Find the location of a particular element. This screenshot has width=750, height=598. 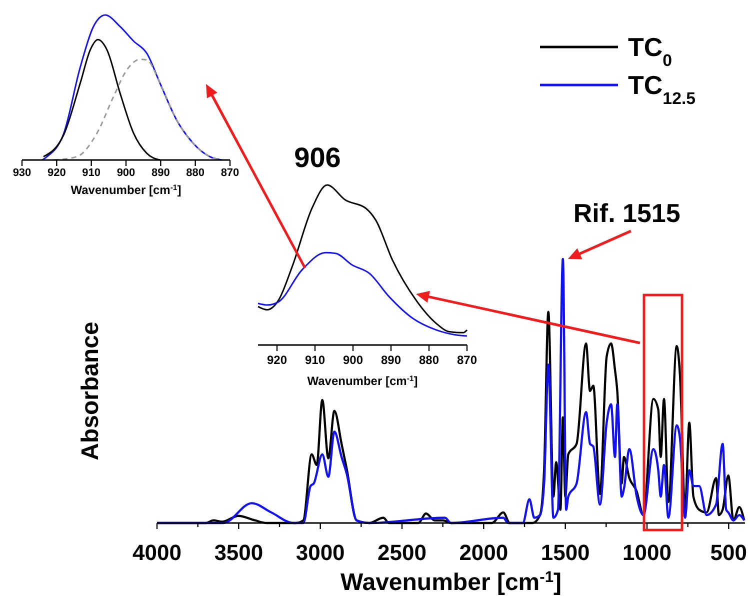

legend-label: TC$_{12.5}$ is located at coordinates (662, 89).